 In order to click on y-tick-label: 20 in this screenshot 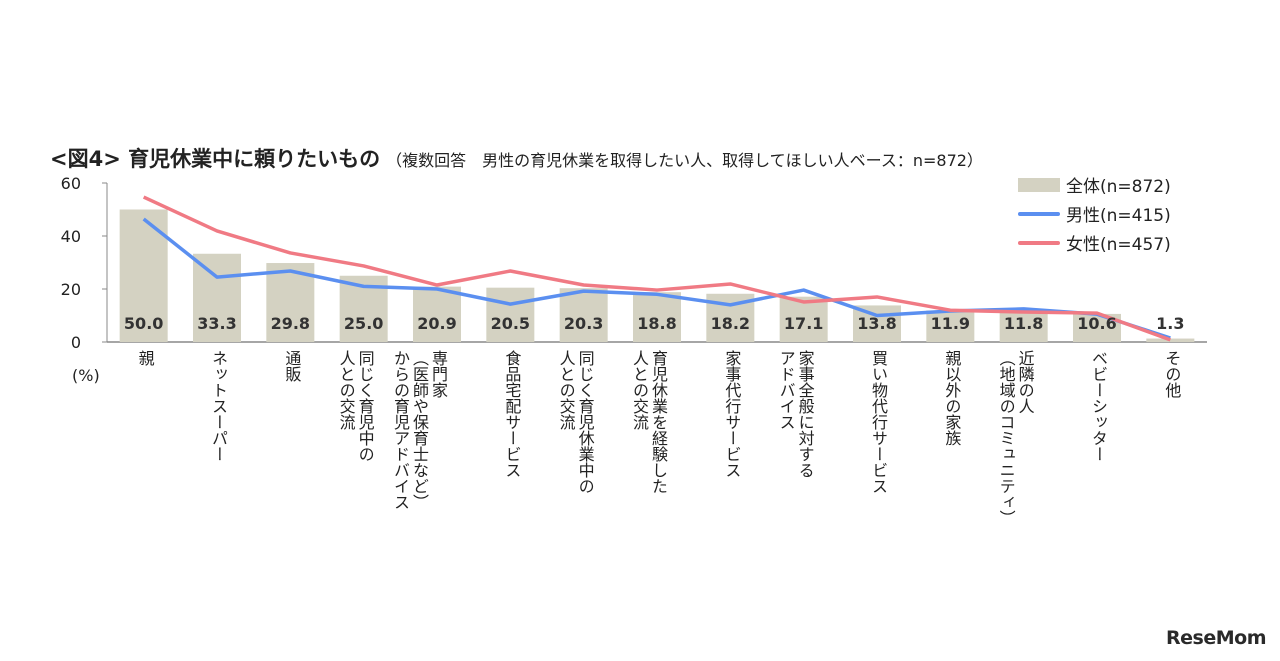, I will do `click(71, 289)`.